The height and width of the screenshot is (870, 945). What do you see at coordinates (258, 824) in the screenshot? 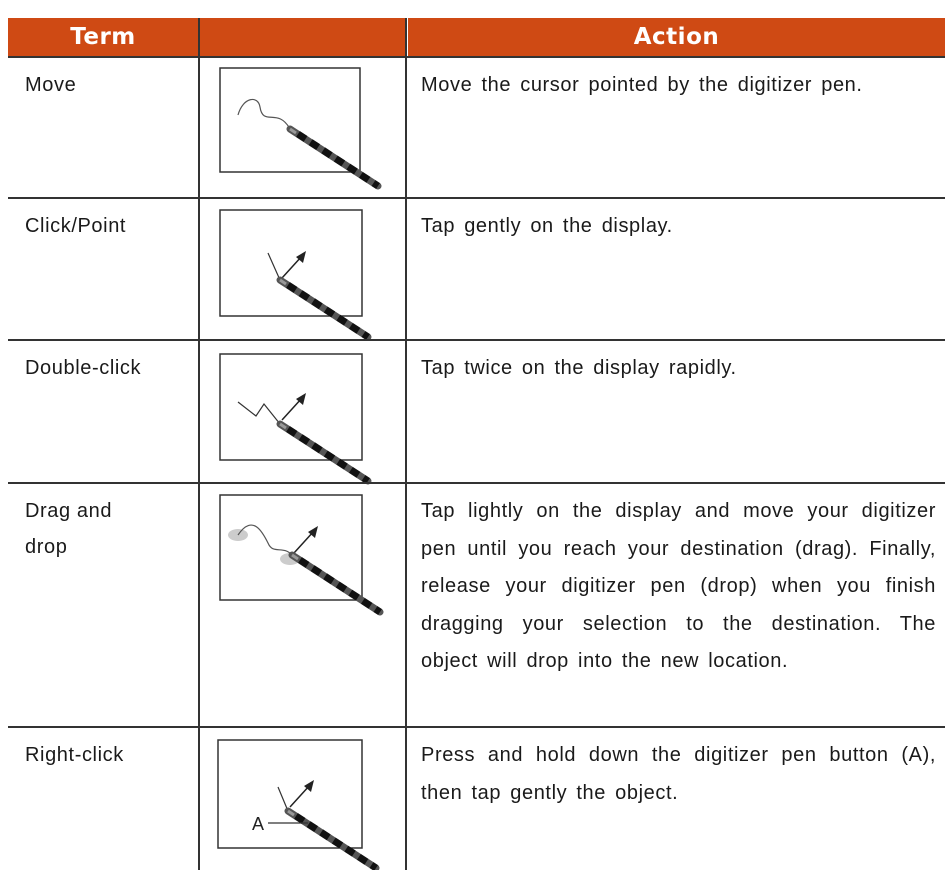
I see `button-label: A` at bounding box center [258, 824].